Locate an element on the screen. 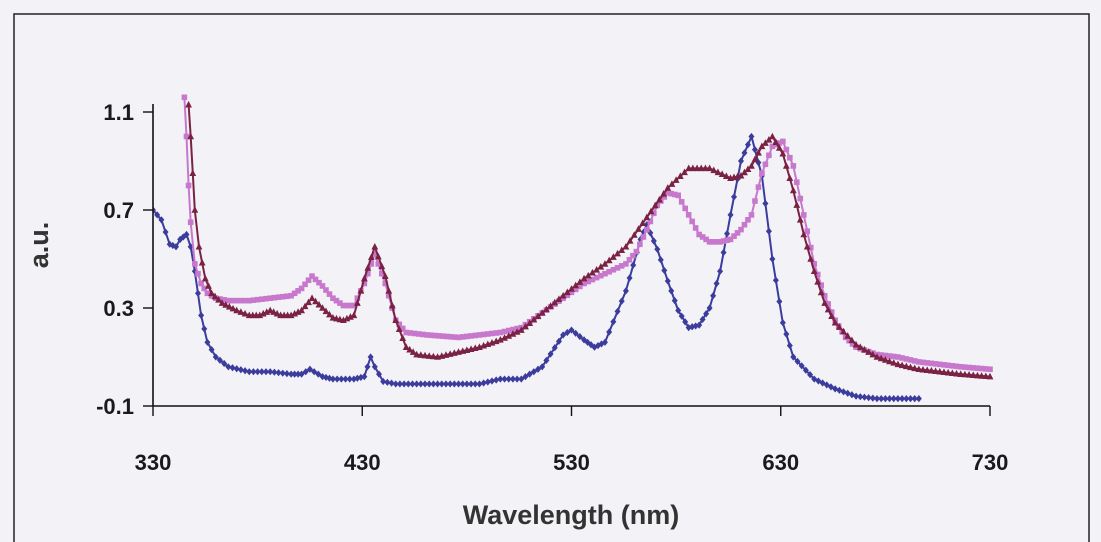  x-tick-label: 430 is located at coordinates (362, 462).